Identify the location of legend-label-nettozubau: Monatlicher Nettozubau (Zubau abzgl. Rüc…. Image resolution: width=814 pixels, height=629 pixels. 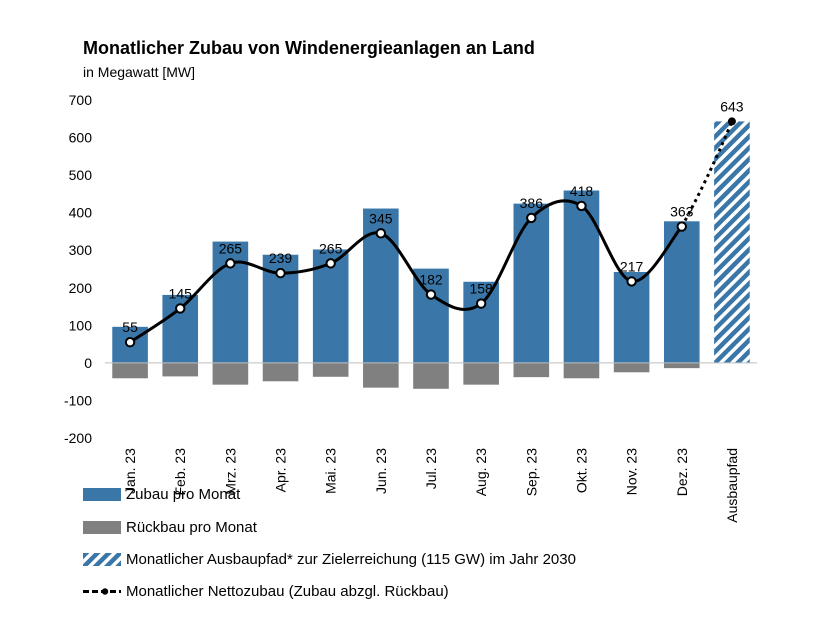
(287, 591).